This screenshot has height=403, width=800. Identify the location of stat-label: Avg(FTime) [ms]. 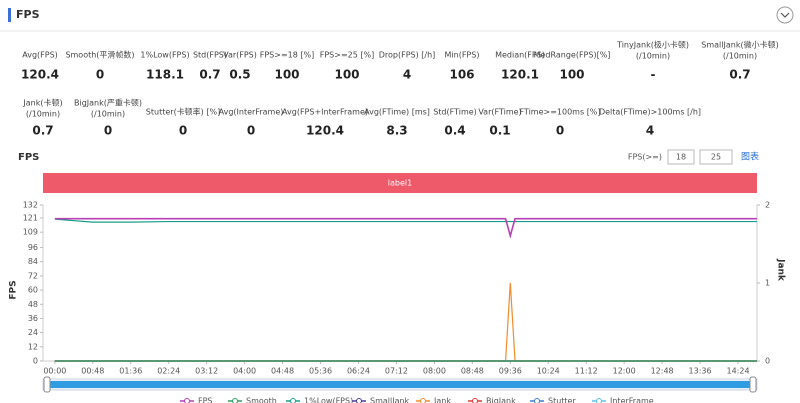
(397, 112).